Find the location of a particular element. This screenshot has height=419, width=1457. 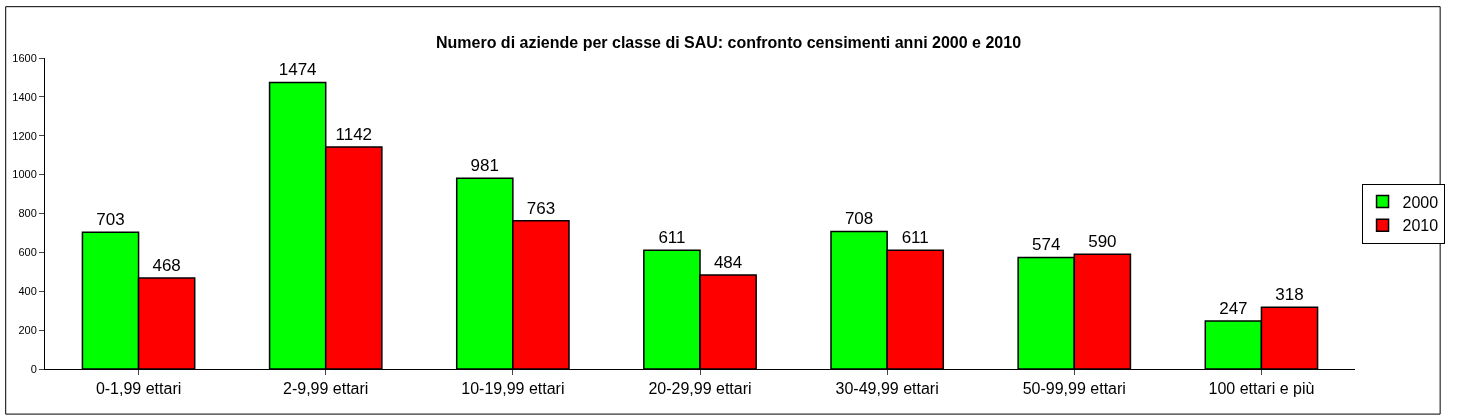

chart-title: Numero di aziende per classe di SAU: confronto censimenti anni 2000 e 2010 is located at coordinates (728, 42).